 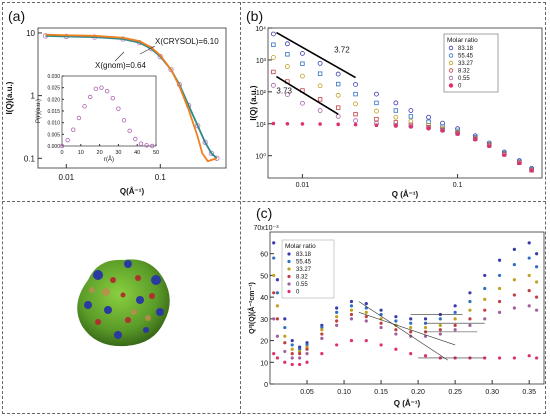 What do you see at coordinates (53, 100) in the screenshot?
I see `panel-a-inset-ytick-label: 0.020` at bounding box center [53, 100].